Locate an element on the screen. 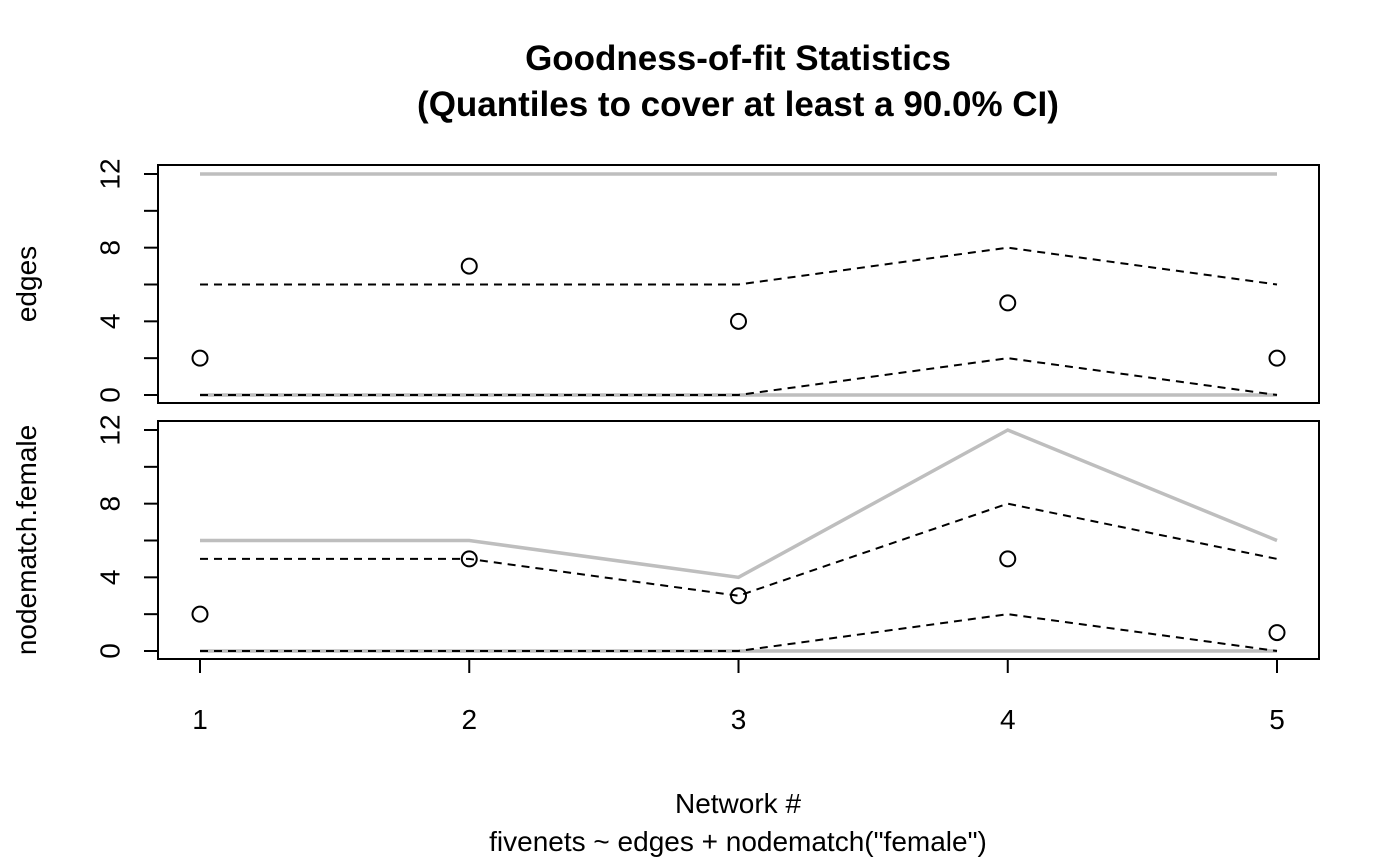 The height and width of the screenshot is (865, 1400). y-axis-label: edges is located at coordinates (26, 284).